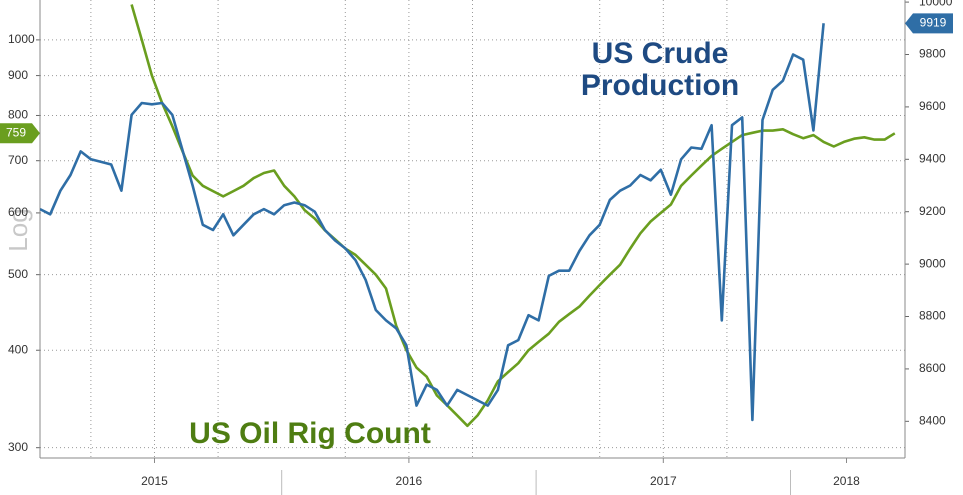 Image resolution: width=963 pixels, height=495 pixels. What do you see at coordinates (933, 22) in the screenshot?
I see `last-value-label: 9919` at bounding box center [933, 22].